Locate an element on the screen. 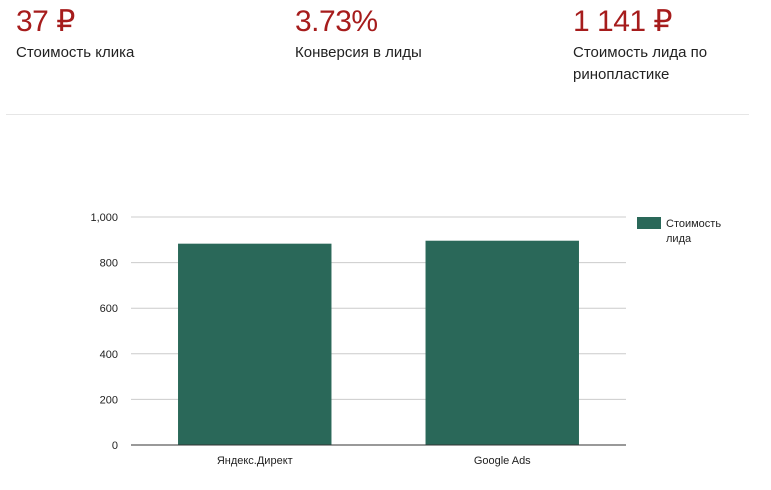  stat-label: Стоимость лида по ринопластике is located at coordinates (640, 63).